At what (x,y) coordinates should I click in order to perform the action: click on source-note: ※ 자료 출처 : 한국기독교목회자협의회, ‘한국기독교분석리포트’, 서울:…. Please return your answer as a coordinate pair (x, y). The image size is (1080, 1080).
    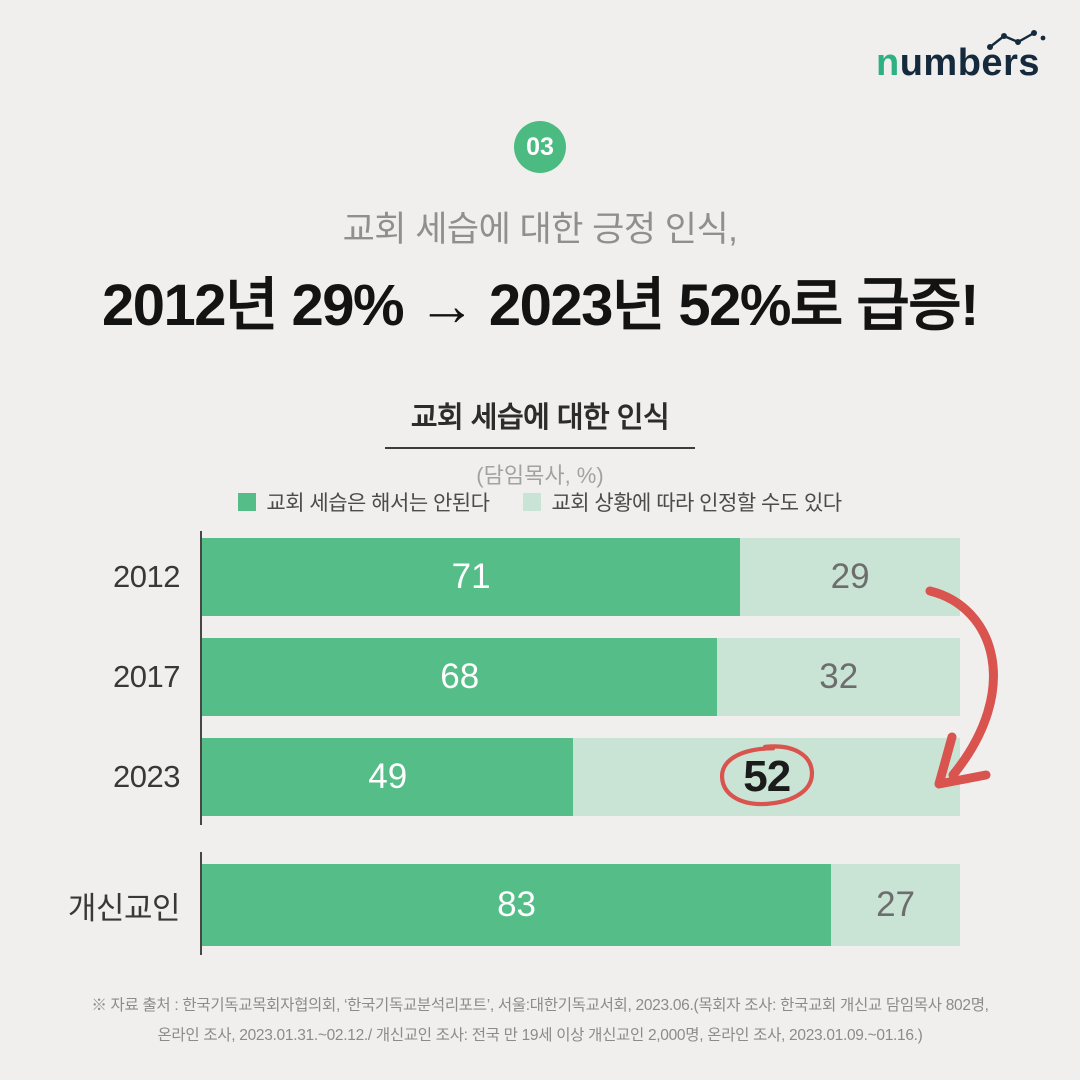
    Looking at the image, I should click on (540, 1021).